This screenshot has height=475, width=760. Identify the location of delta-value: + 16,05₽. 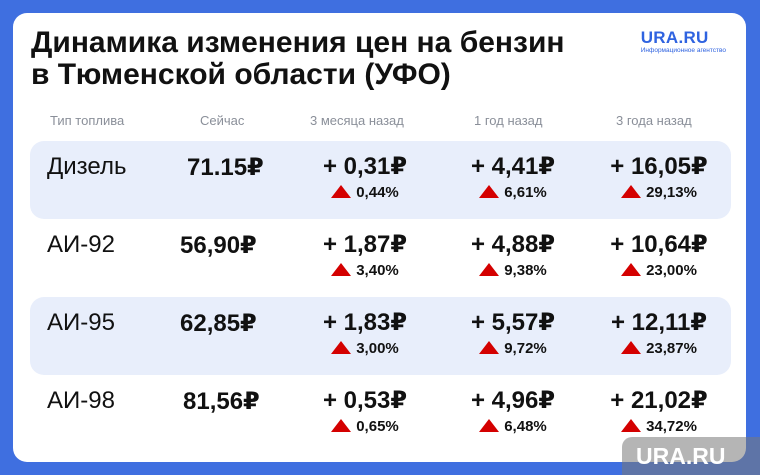
(659, 166).